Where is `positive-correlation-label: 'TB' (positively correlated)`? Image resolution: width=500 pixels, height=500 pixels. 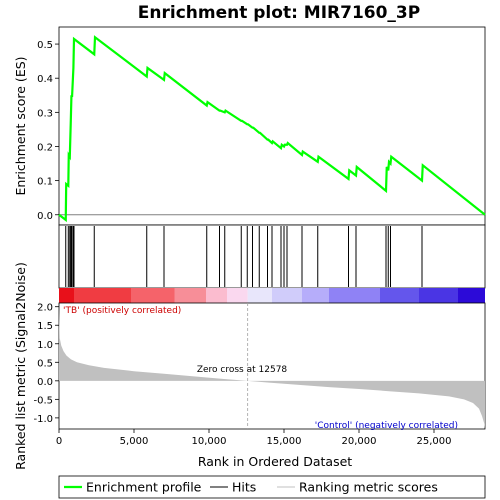 positive-correlation-label: 'TB' (positively correlated) is located at coordinates (122, 311).